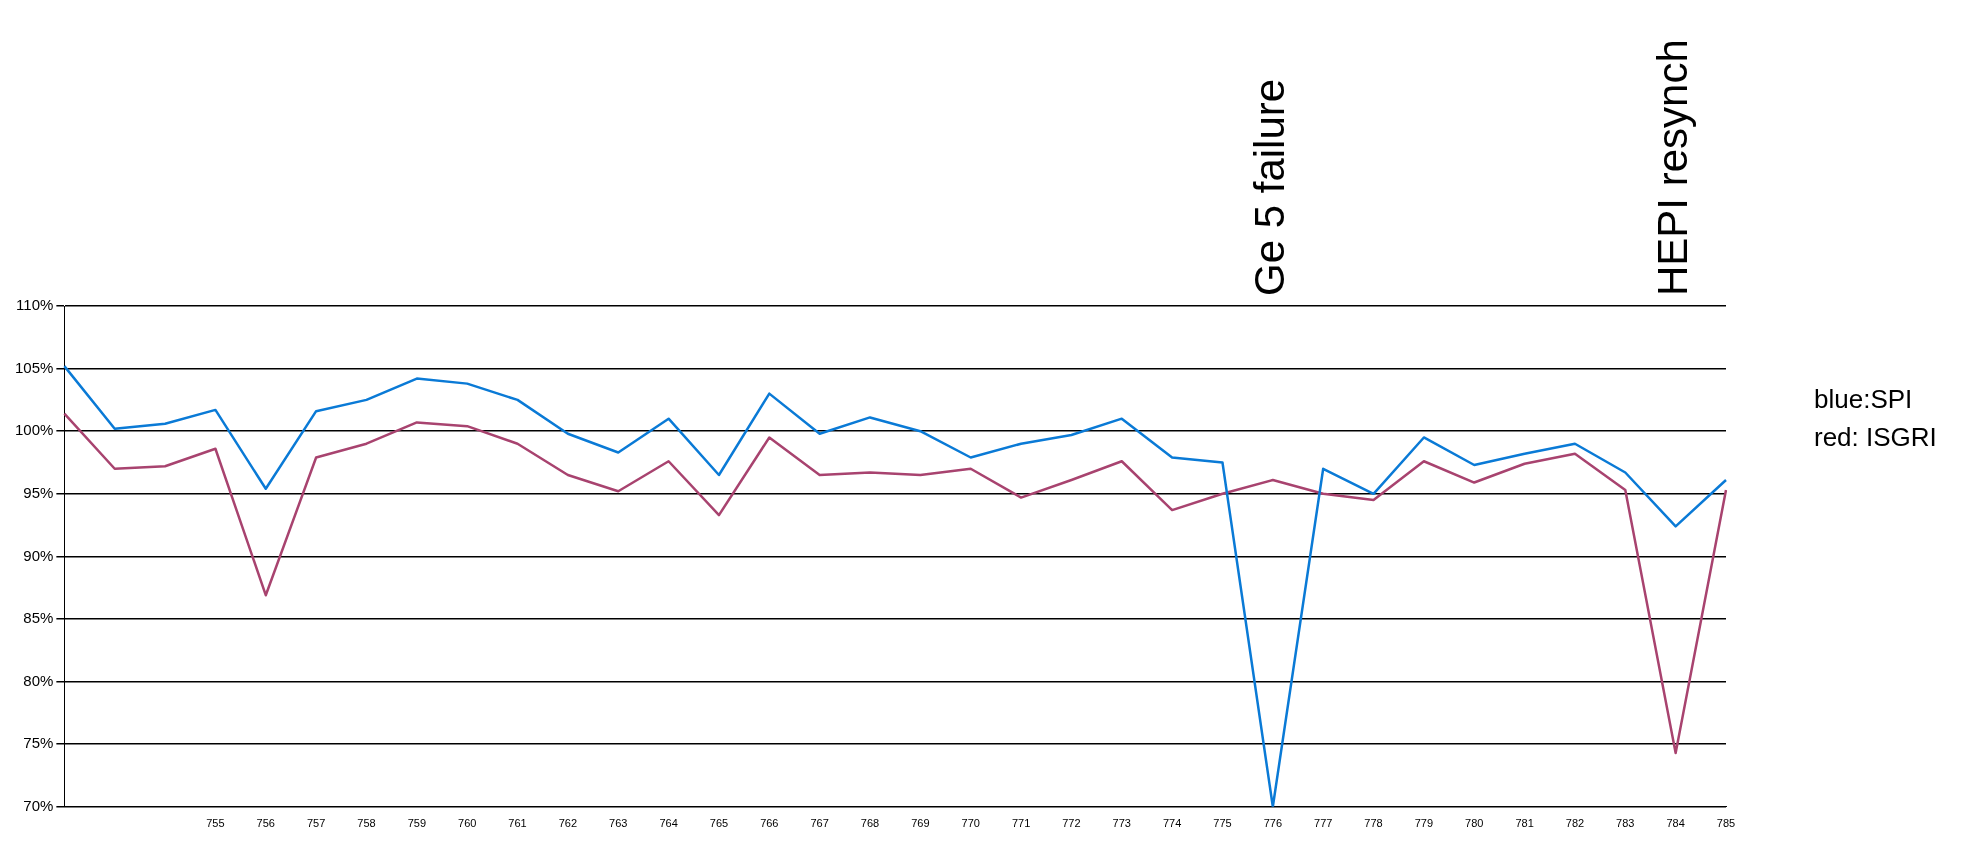 This screenshot has width=1984, height=849. What do you see at coordinates (1021, 823) in the screenshot?
I see `x-tick-label: 771` at bounding box center [1021, 823].